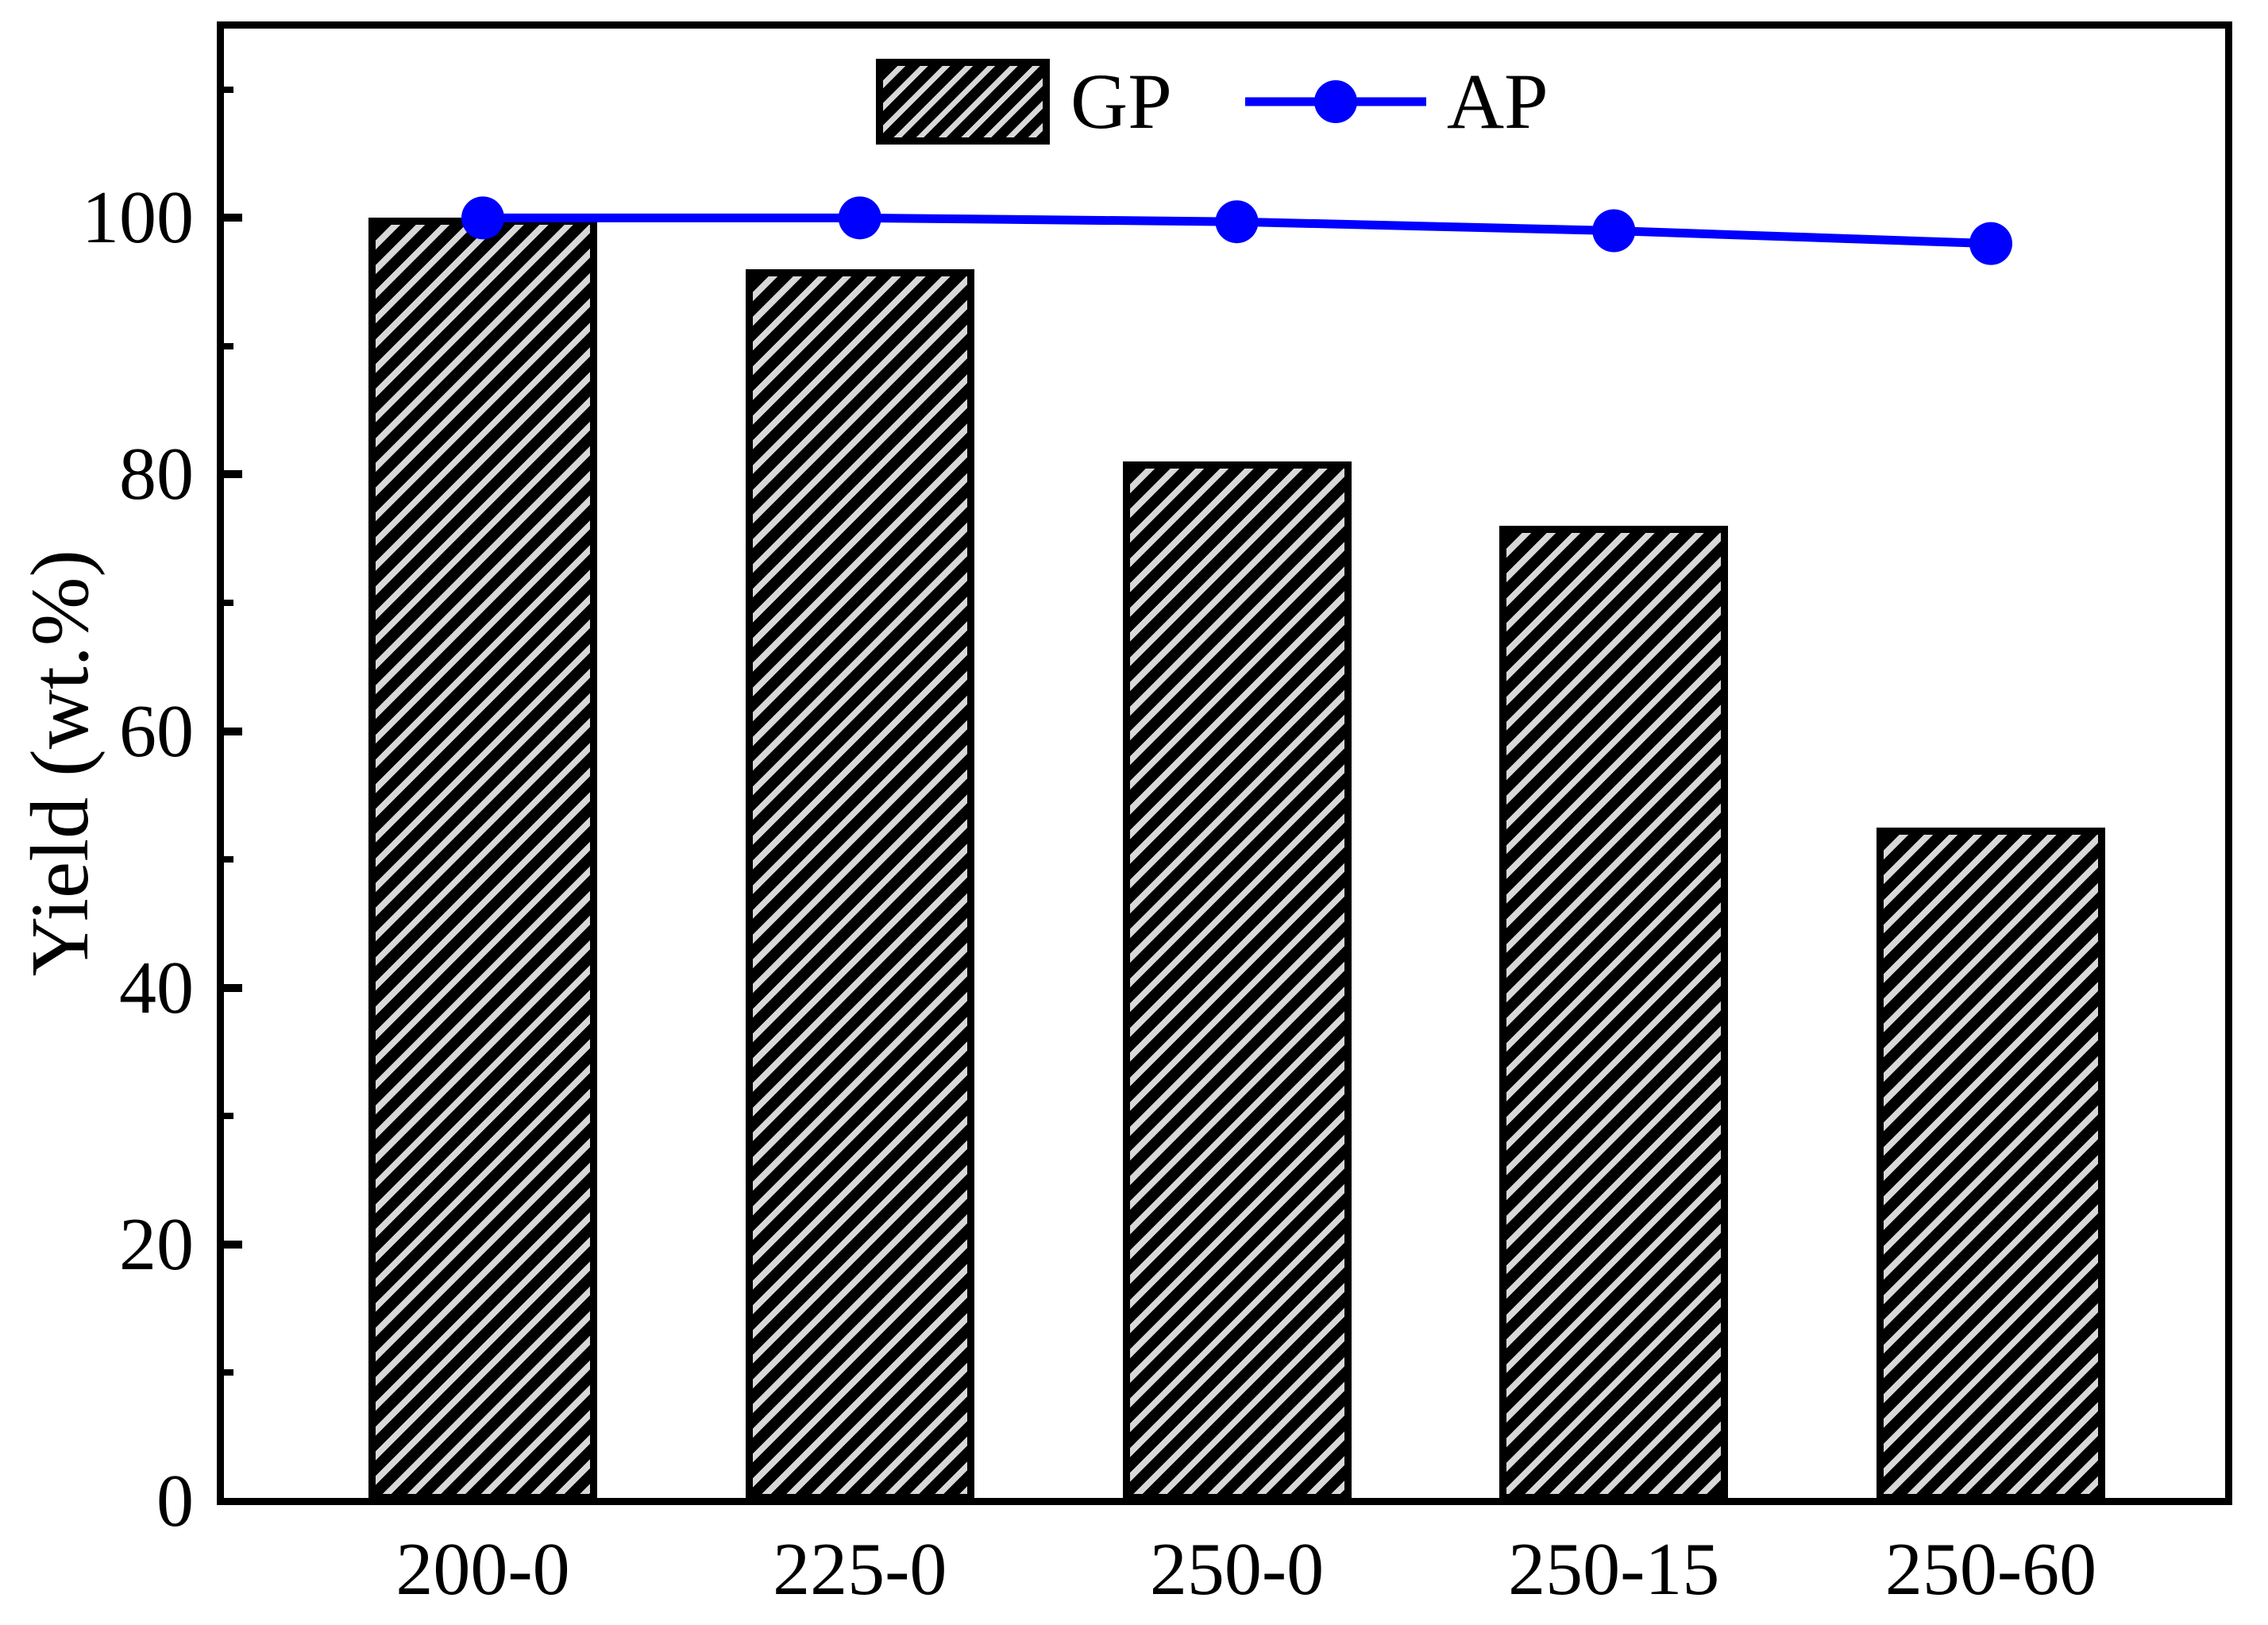 The width and height of the screenshot is (2268, 1625). I want to click on y-tick-label: 0, so click(175, 1501).